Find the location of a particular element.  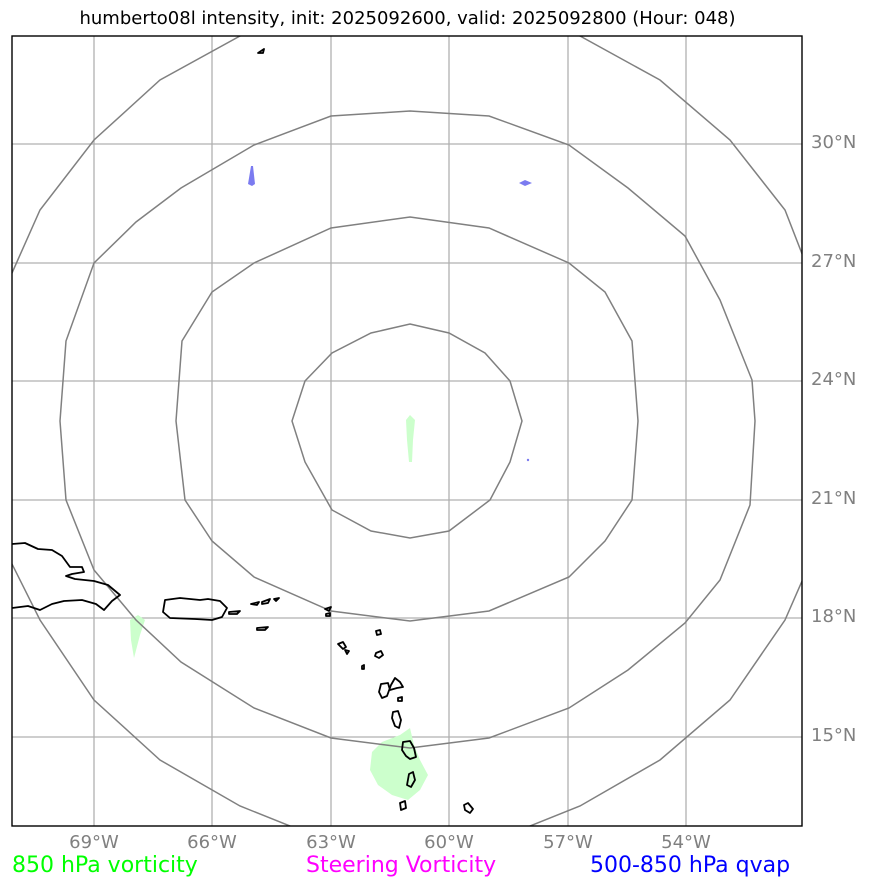

lat-label-15n: 15°N is located at coordinates (834, 735).